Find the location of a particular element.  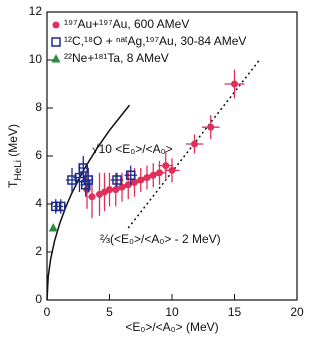

y-label-rest: (MeV) is located at coordinates (13, 142).